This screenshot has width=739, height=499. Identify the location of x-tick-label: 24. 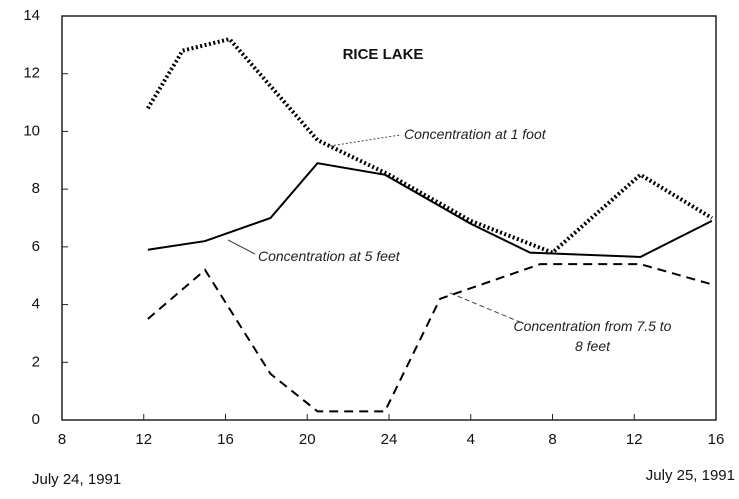
(389, 439).